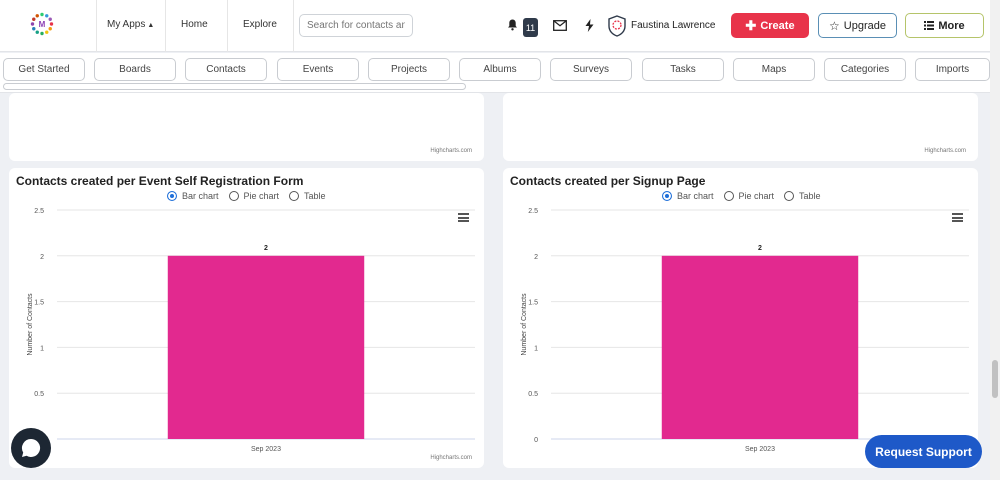 Image resolution: width=1000 pixels, height=480 pixels. What do you see at coordinates (995, 240) in the screenshot?
I see `page-vertical-scrollbar` at bounding box center [995, 240].